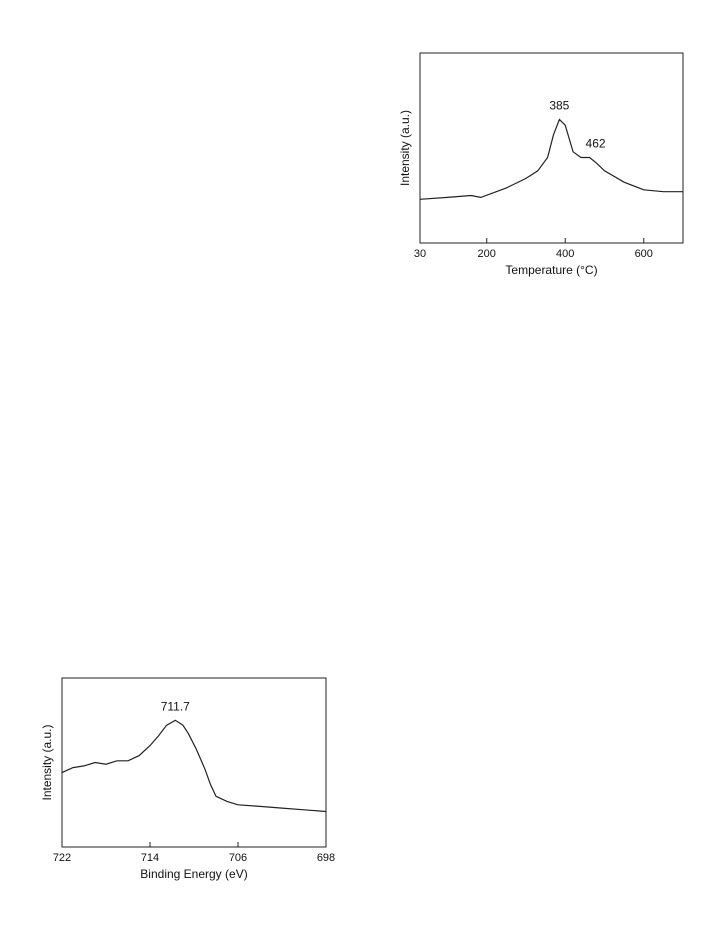 Image resolution: width=724 pixels, height=951 pixels. What do you see at coordinates (175, 706) in the screenshot?
I see `annotation: 711.7` at bounding box center [175, 706].